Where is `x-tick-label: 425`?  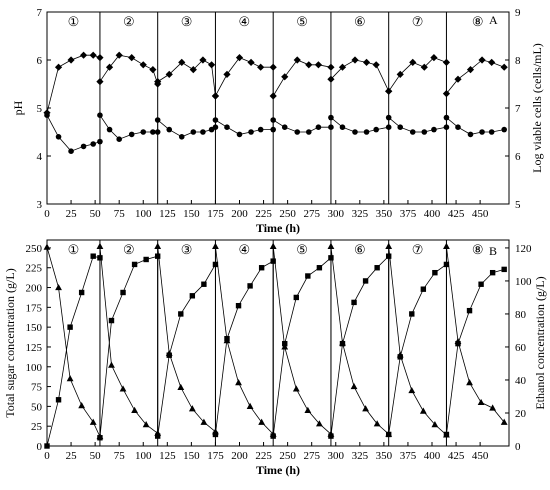
x-tick-label: 425 is located at coordinates (456, 456).